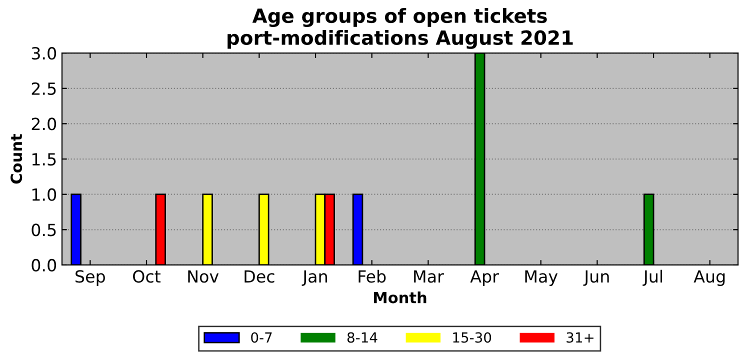 The width and height of the screenshot is (747, 361). I want to click on x-tick-label: May, so click(541, 278).